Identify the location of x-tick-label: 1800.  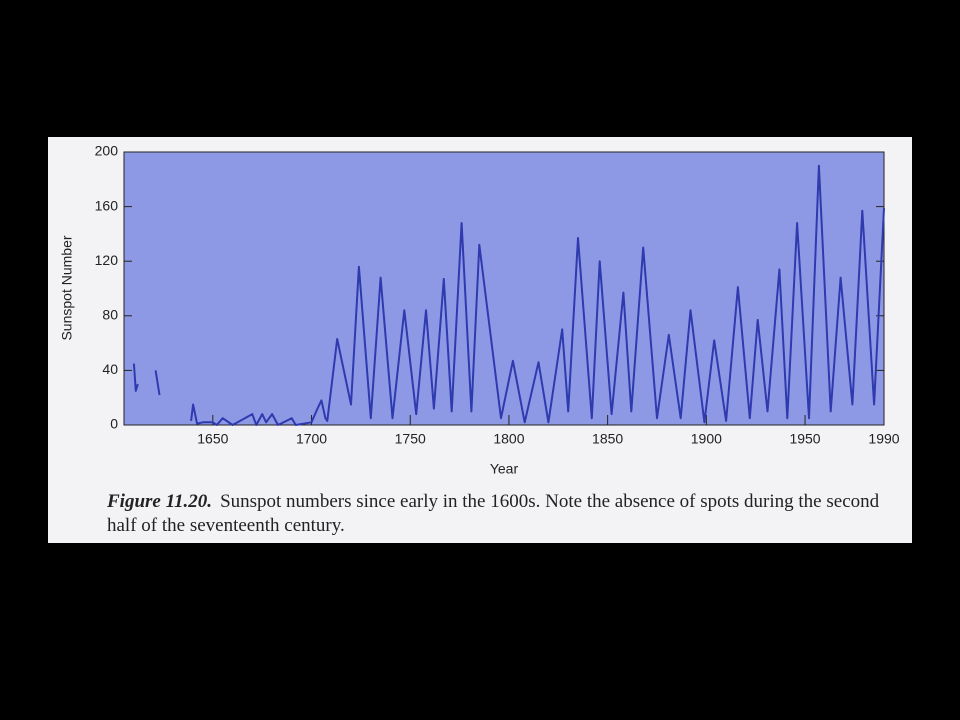
(508, 439).